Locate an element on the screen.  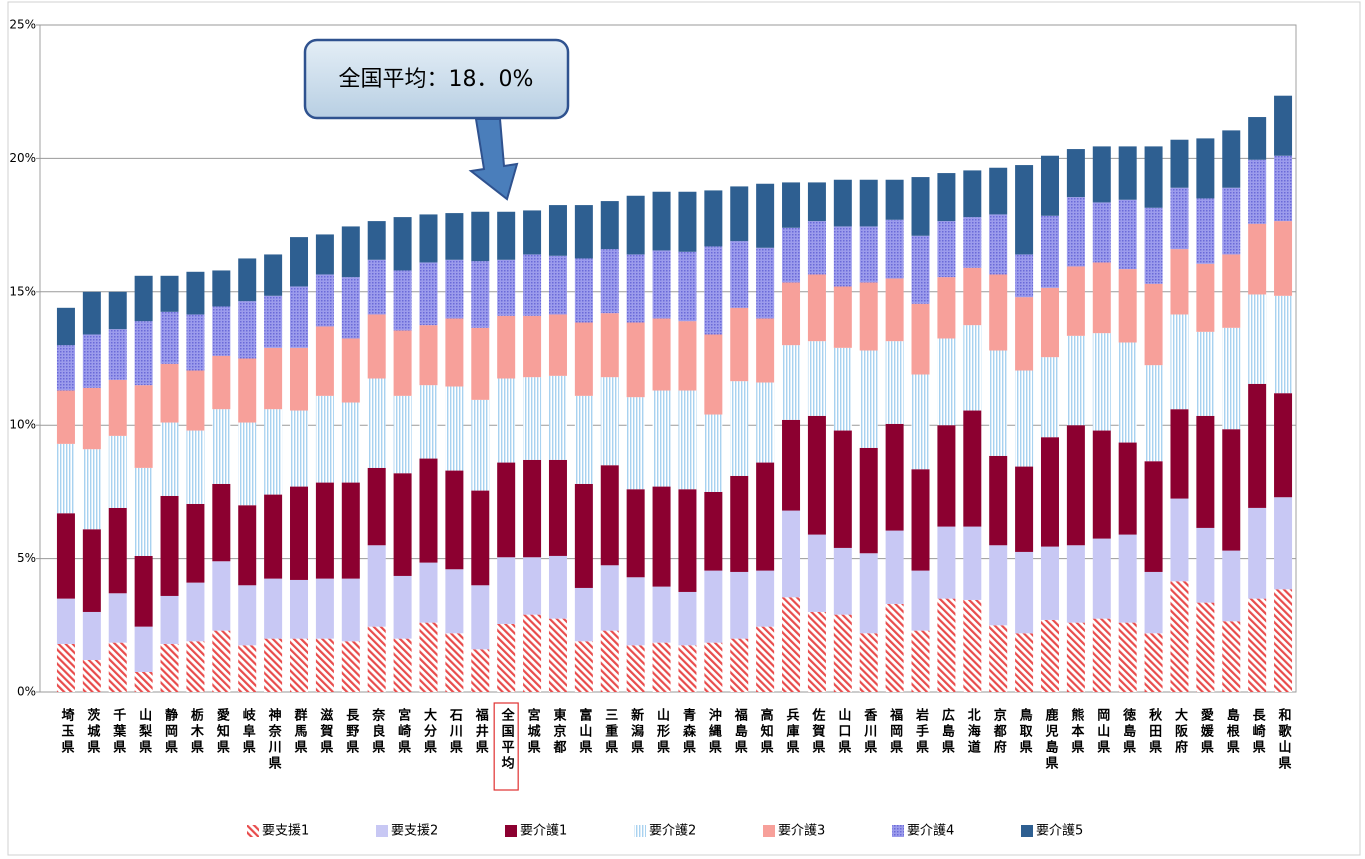
x-tick-label: 愛媛県 is located at coordinates (1206, 731).